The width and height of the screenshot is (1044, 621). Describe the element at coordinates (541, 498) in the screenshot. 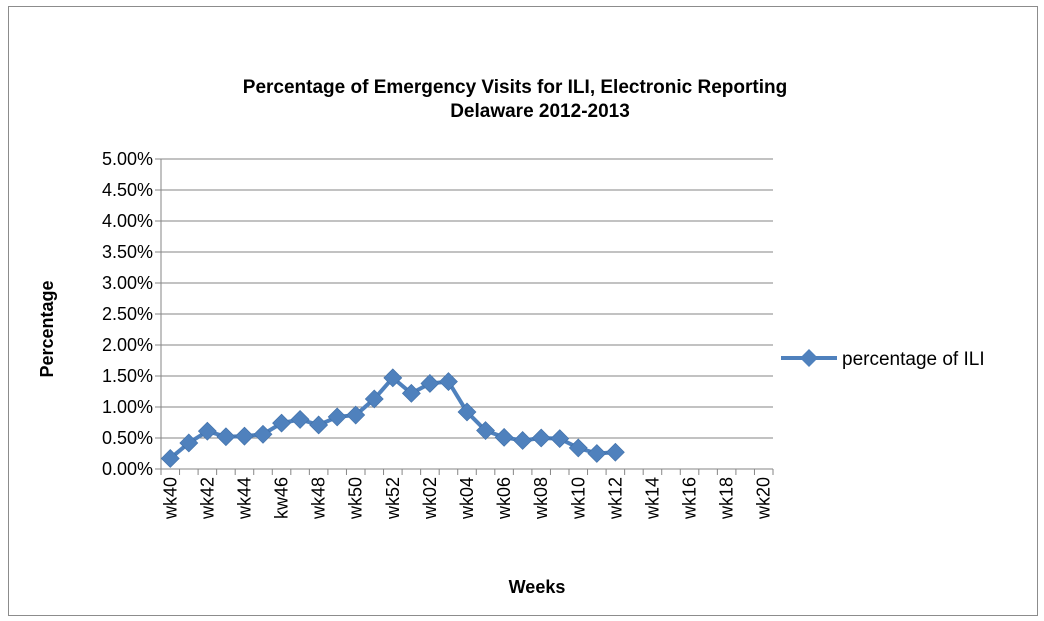

I see `x-tick-label: wk08` at that location.